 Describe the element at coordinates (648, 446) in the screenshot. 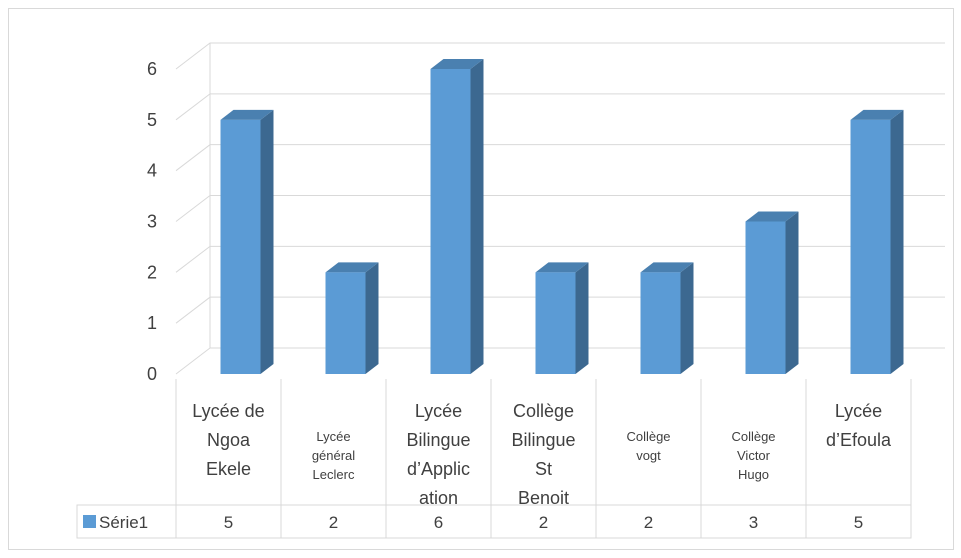

I see `category-label: Collège vogt` at that location.